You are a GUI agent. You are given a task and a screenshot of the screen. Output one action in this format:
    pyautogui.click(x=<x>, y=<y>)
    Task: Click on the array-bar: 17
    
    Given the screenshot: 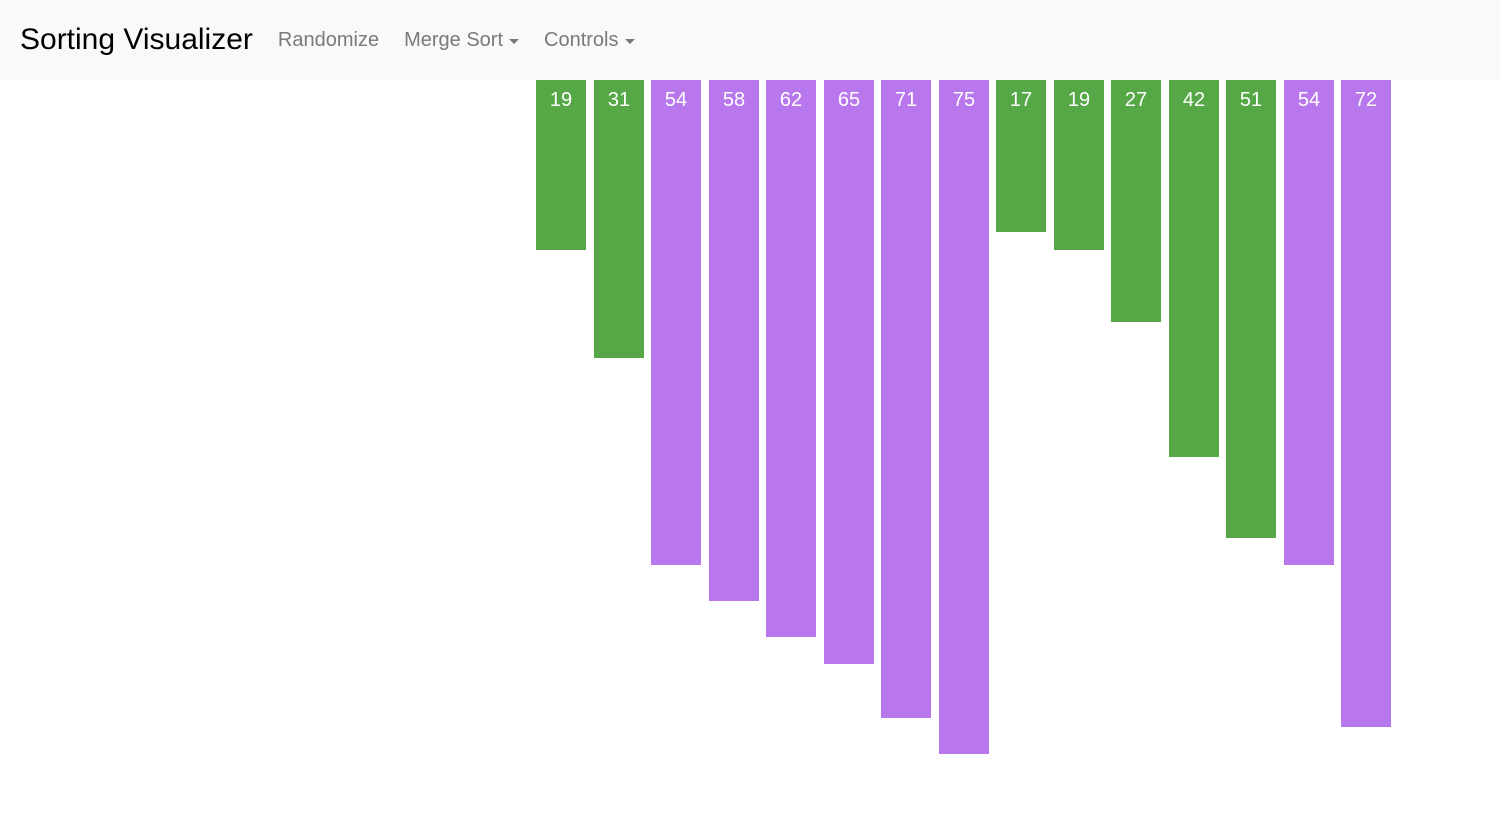 What is the action you would take?
    pyautogui.click(x=1021, y=156)
    